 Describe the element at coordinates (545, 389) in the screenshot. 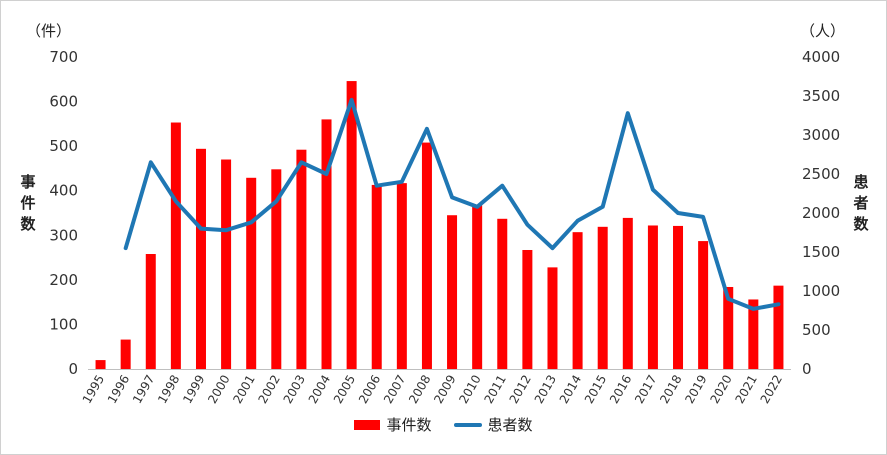

I see `x-tick-label: 2013` at that location.